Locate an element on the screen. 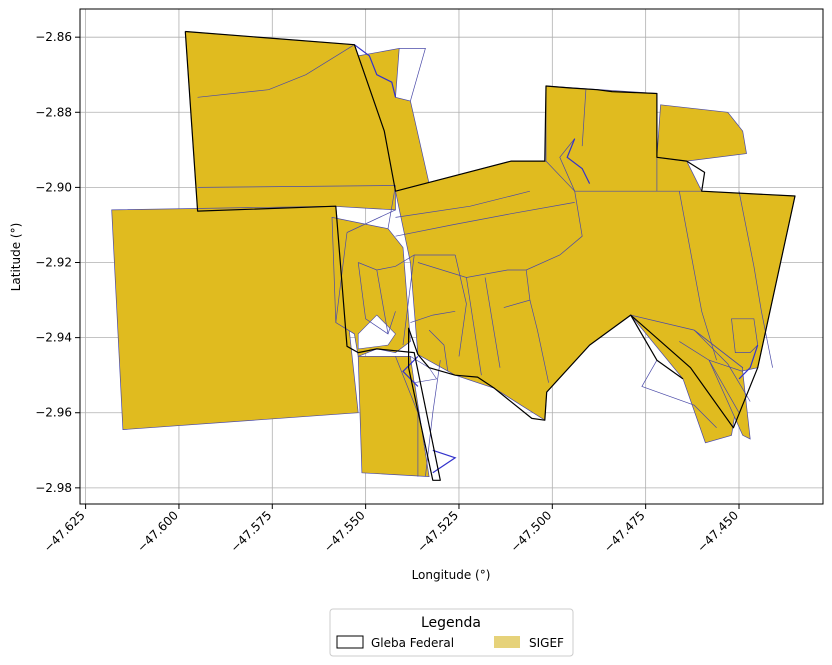  x-tick-label: −47.525 is located at coordinates (437, 531).